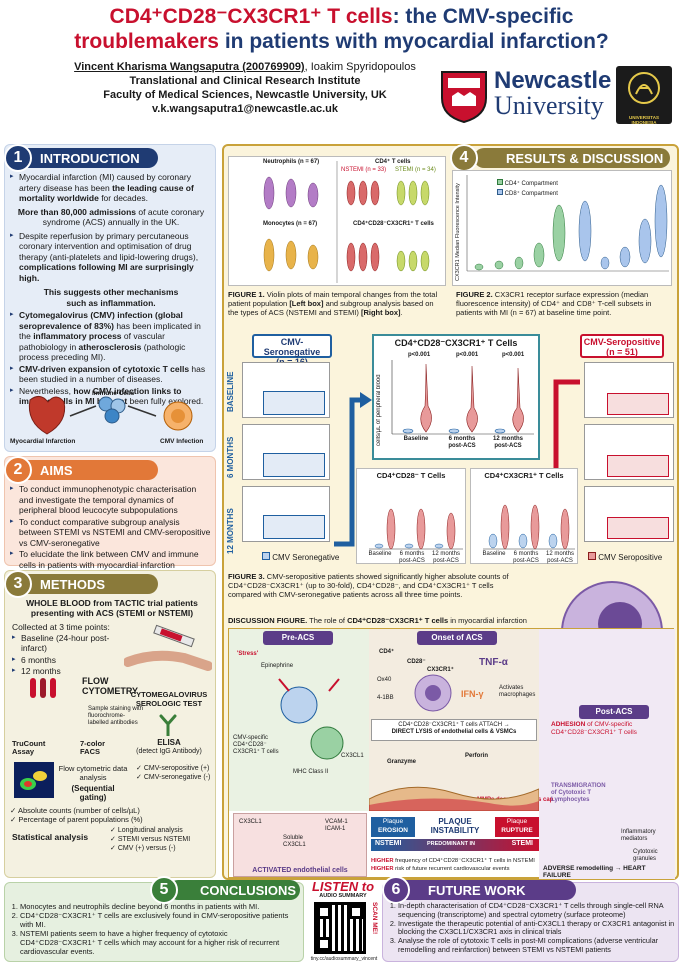  Describe the element at coordinates (393, 162) in the screenshot. I see `fig1-cd4-title: CD4⁺ T cells` at that location.